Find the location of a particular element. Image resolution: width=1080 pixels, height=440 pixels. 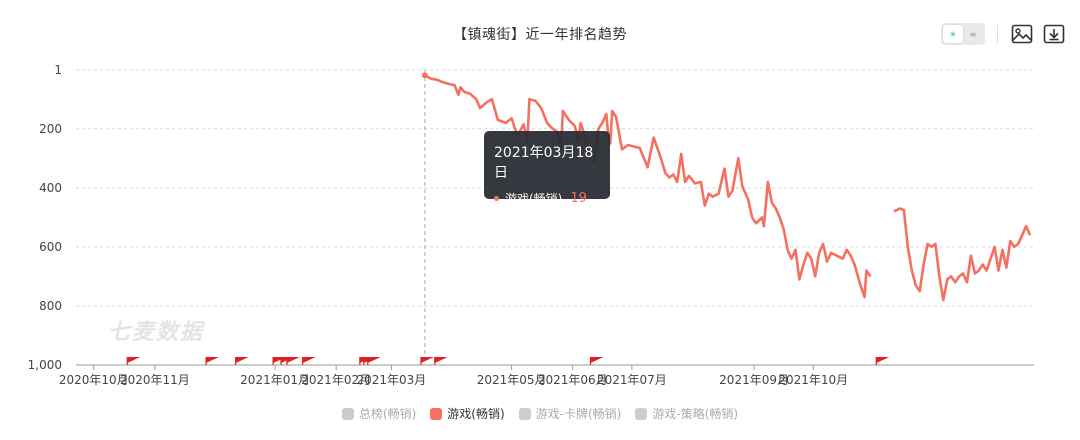

chart-title: 【镇魂街】近一年排名趋势 is located at coordinates (540, 35).